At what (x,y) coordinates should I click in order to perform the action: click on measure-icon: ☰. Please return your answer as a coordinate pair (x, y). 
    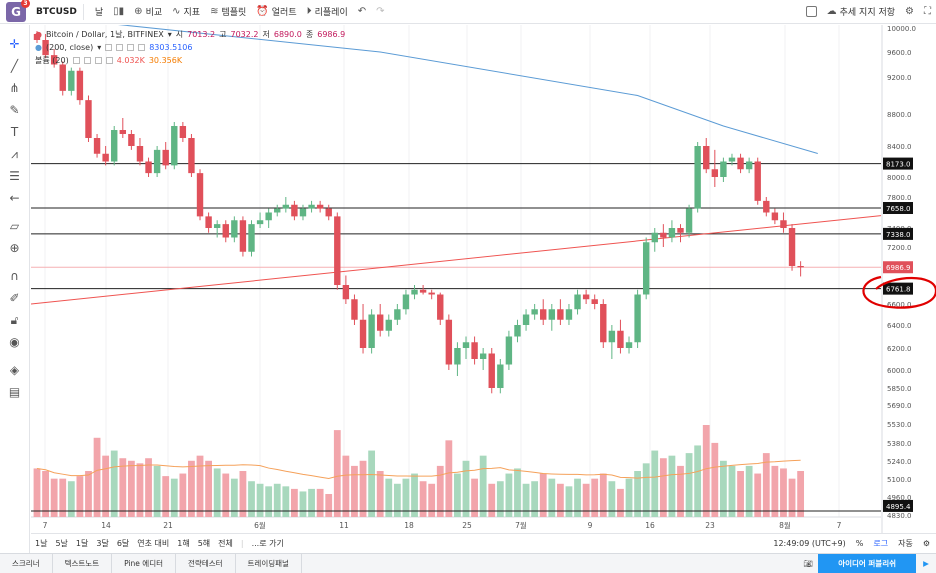
    Looking at the image, I should click on (14, 176).